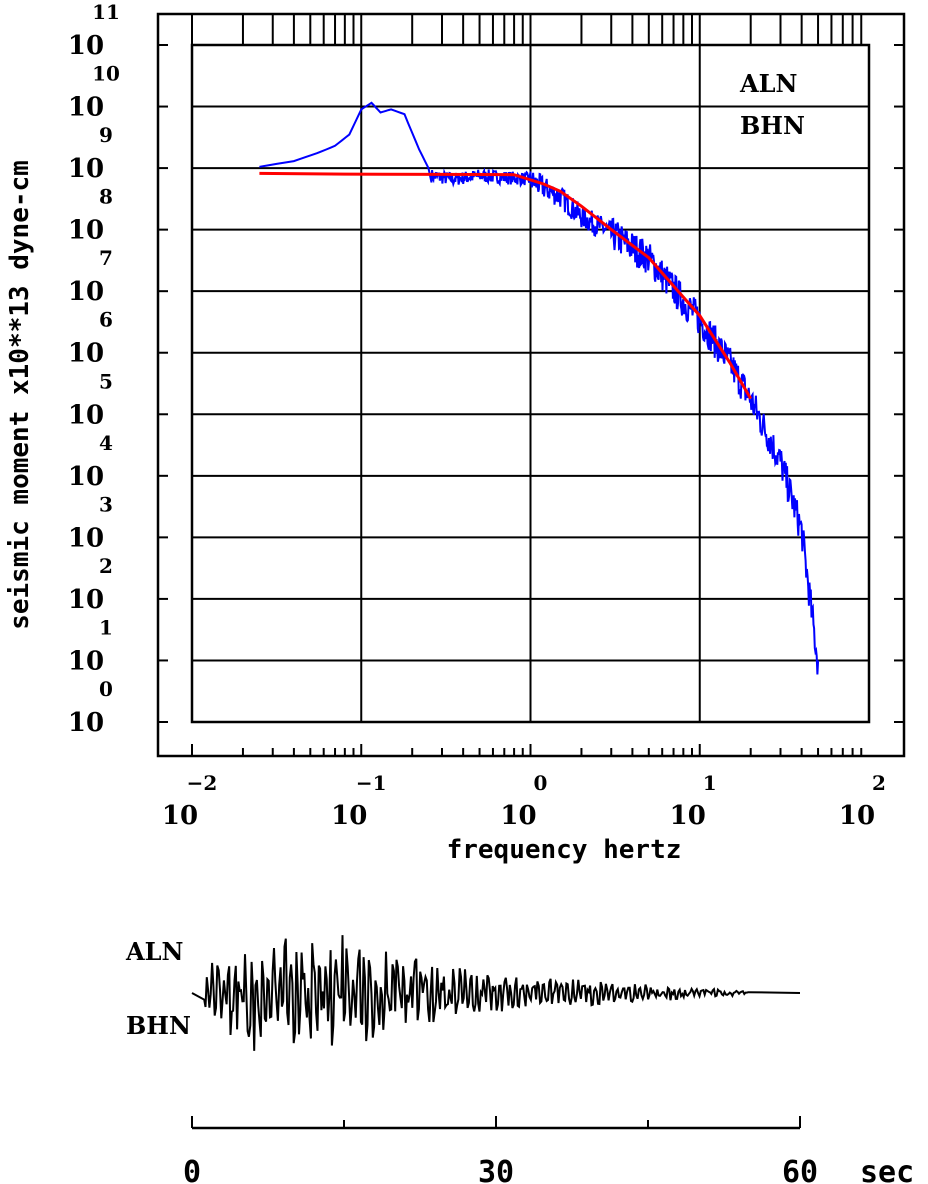 The width and height of the screenshot is (928, 1184). What do you see at coordinates (772, 125) in the screenshot?
I see `annotation-component: BHN` at bounding box center [772, 125].